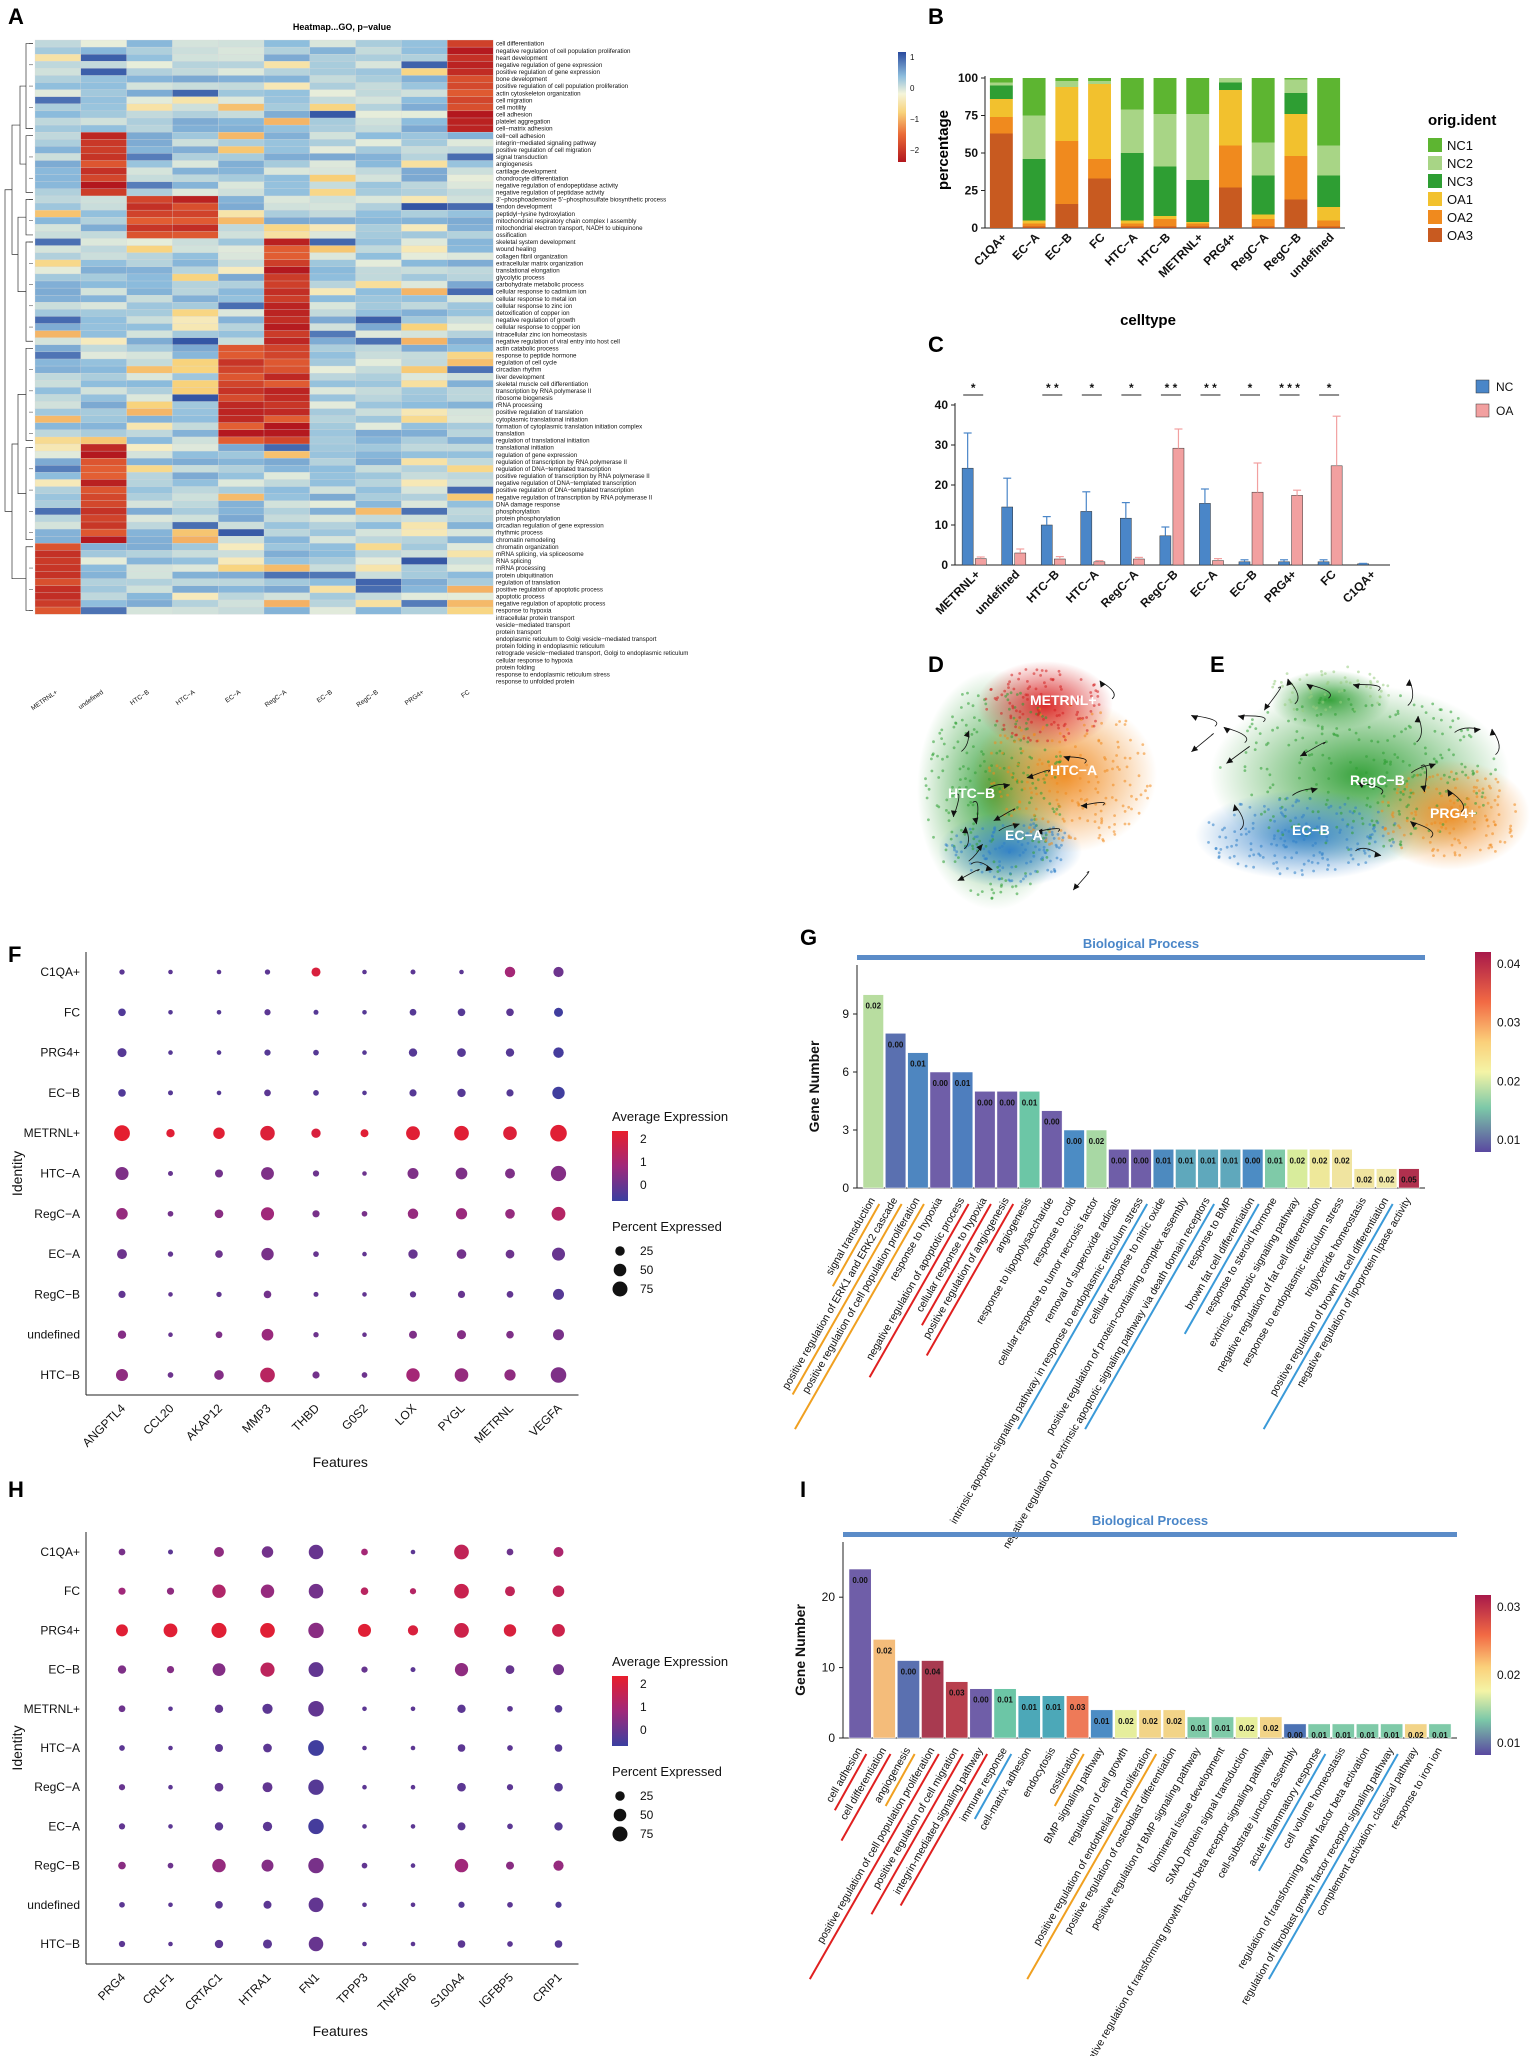  Describe the element at coordinates (670, 1116) in the screenshot. I see `legend-title: Average Expression` at that location.